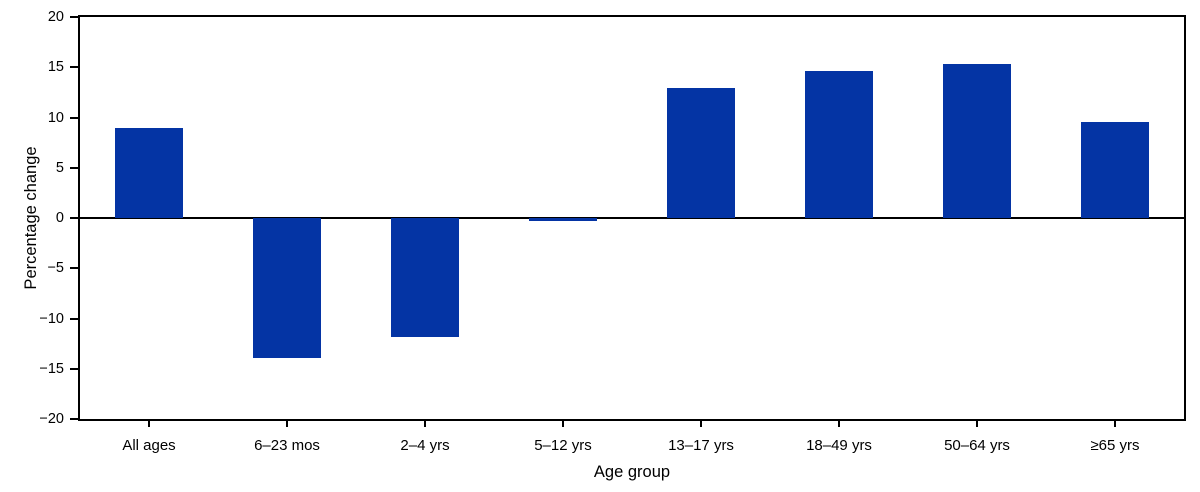 Image resolution: width=1200 pixels, height=492 pixels. What do you see at coordinates (55, 17) in the screenshot?
I see `y-tick-label: 20` at bounding box center [55, 17].